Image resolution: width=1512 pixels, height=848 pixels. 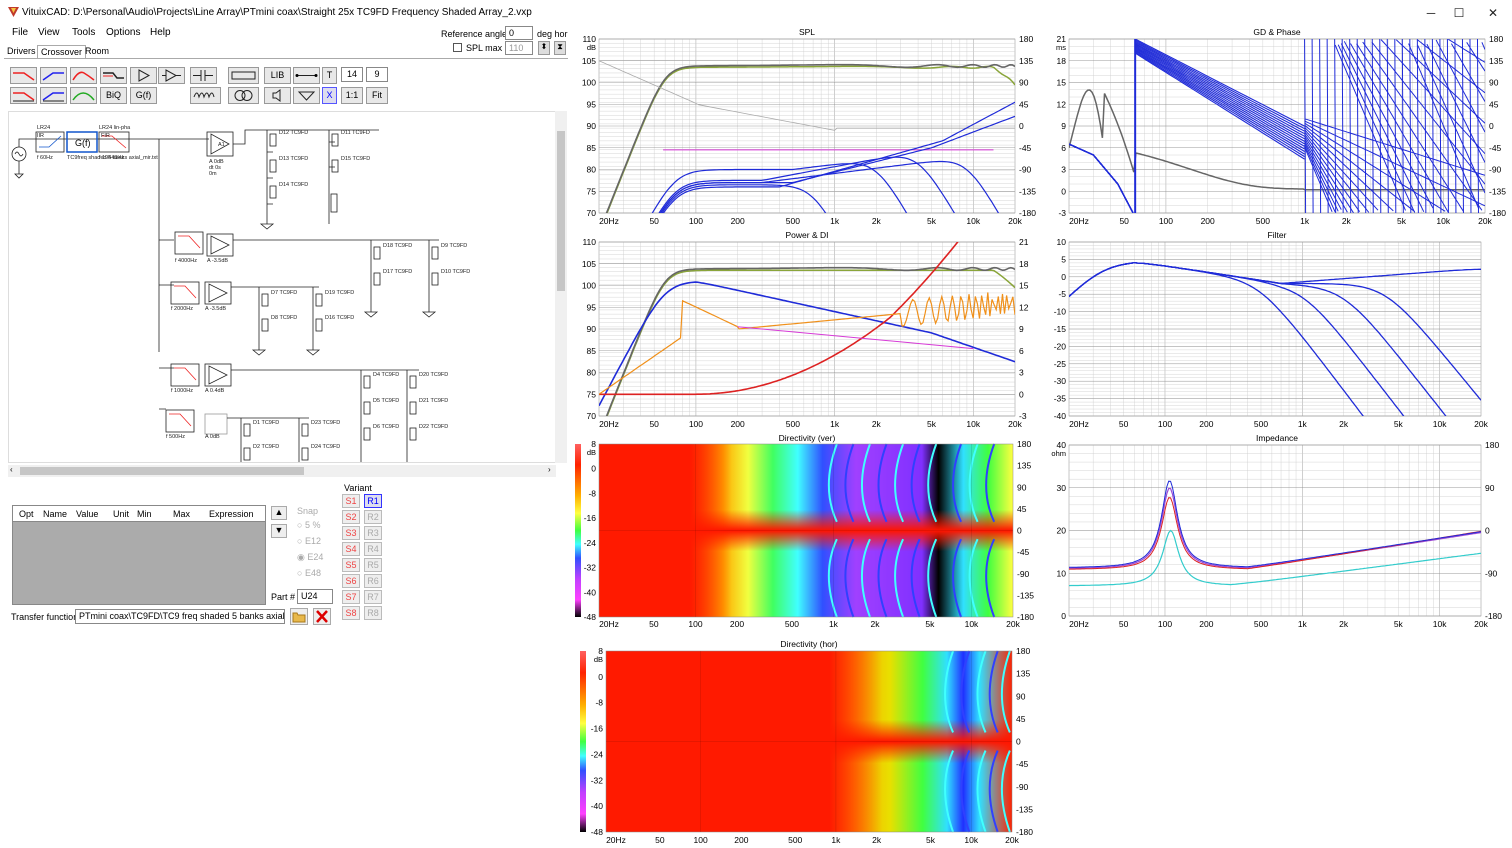 I want to click on close-button: ✕, so click(x=1493, y=13).